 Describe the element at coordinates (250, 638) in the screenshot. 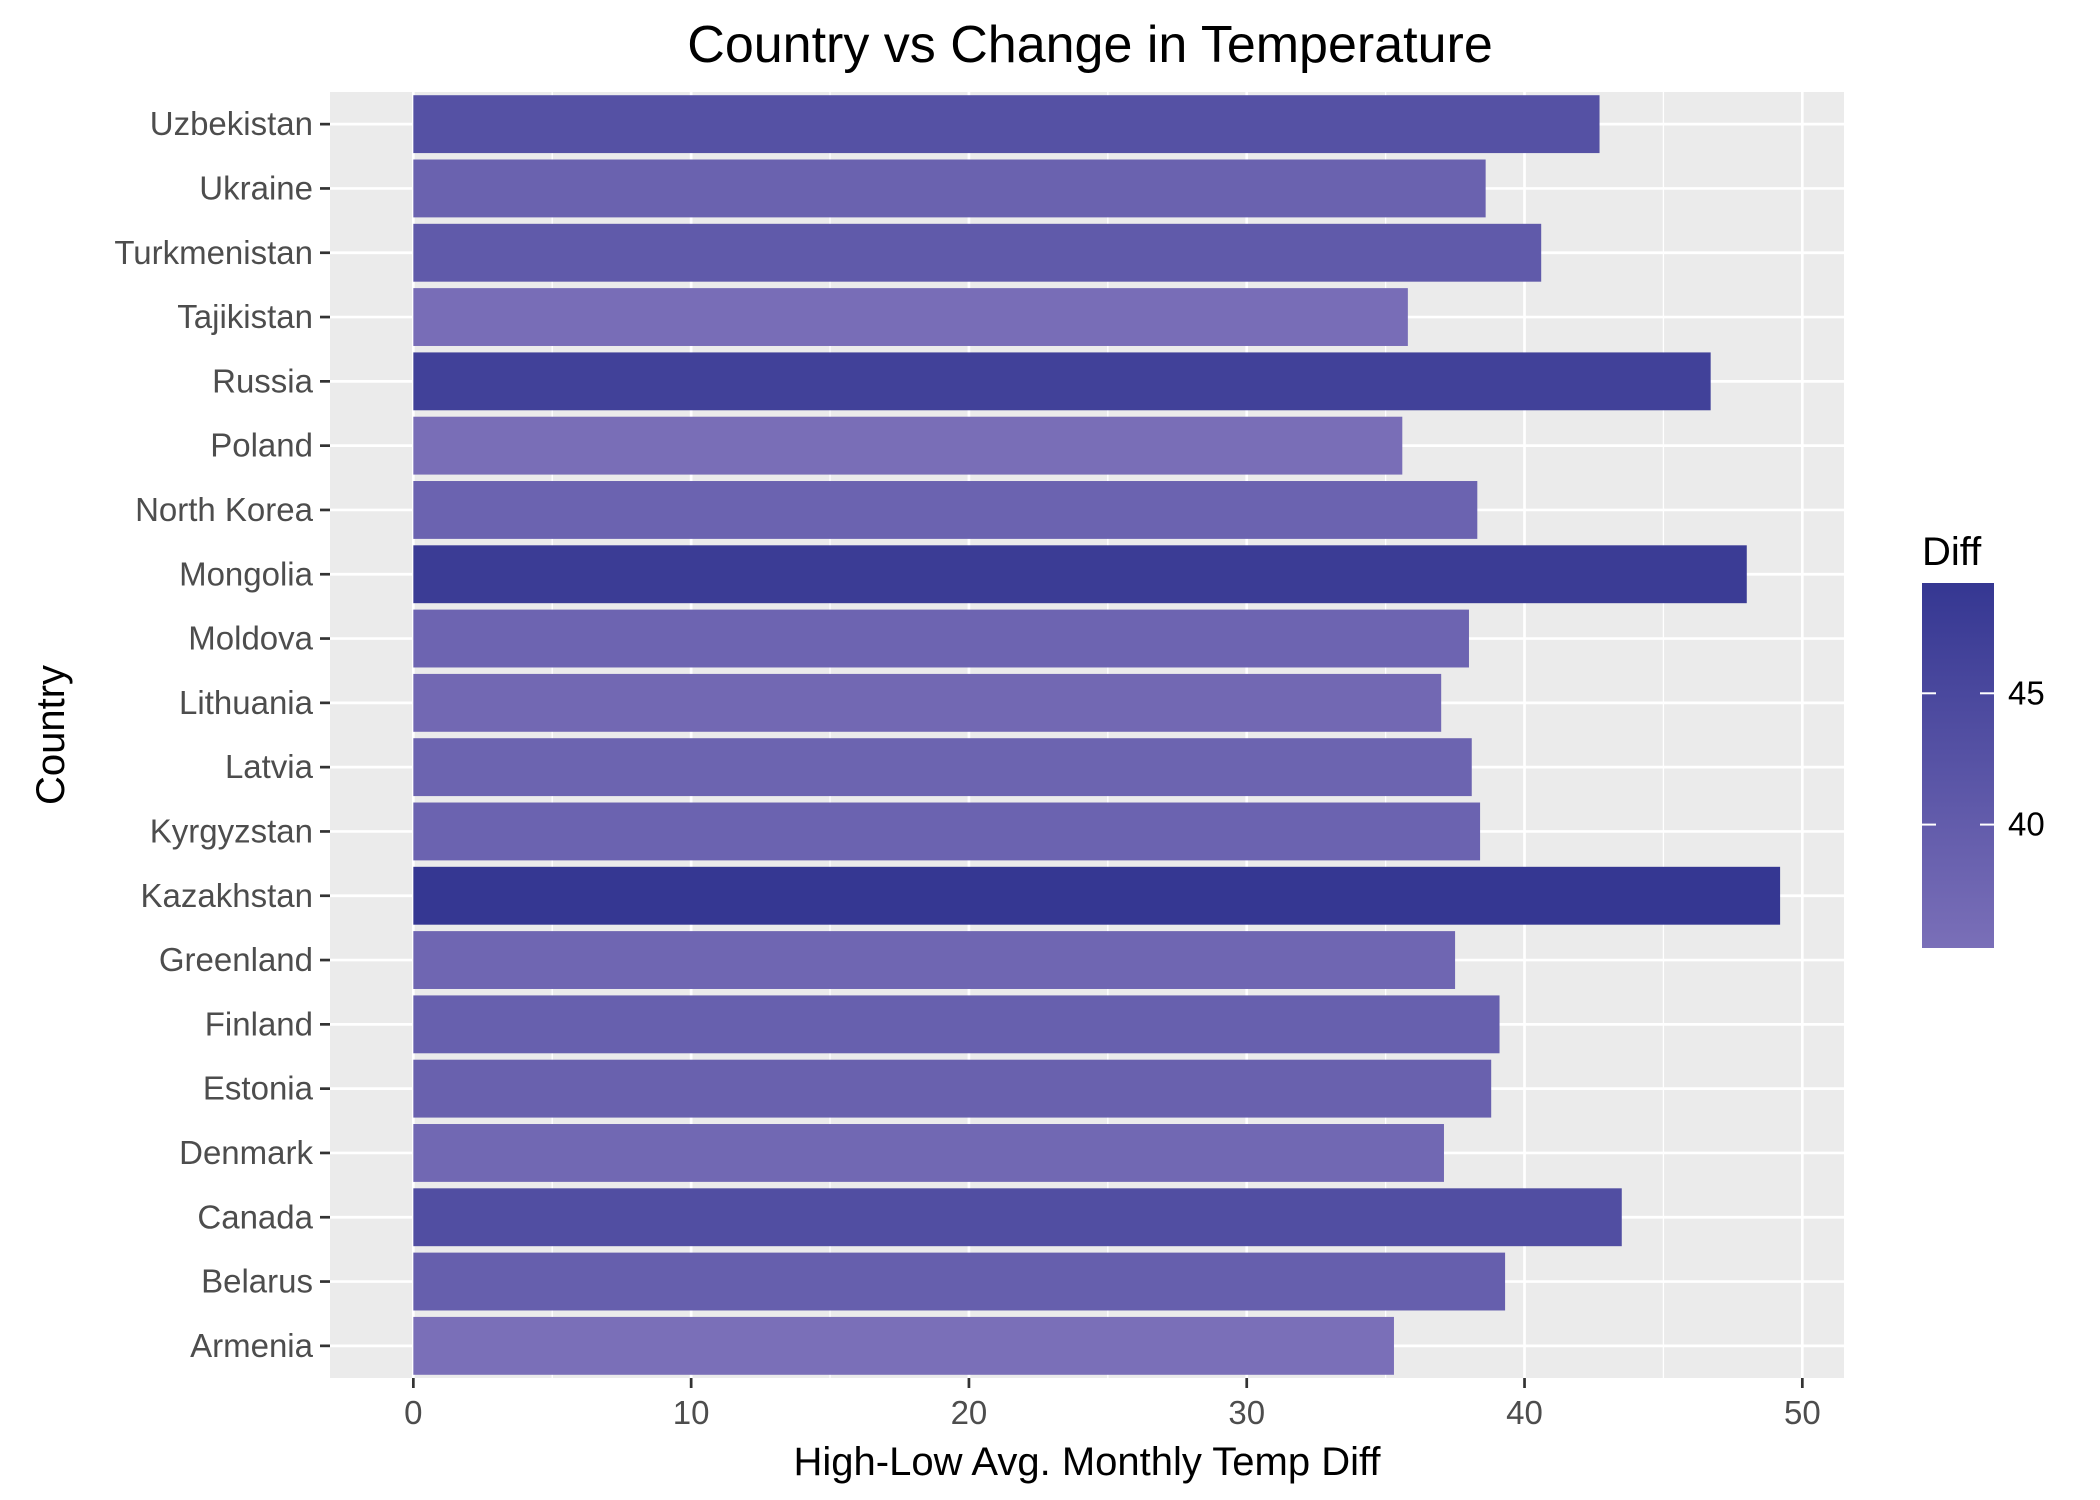

I see `y-tick-label: Moldova` at that location.